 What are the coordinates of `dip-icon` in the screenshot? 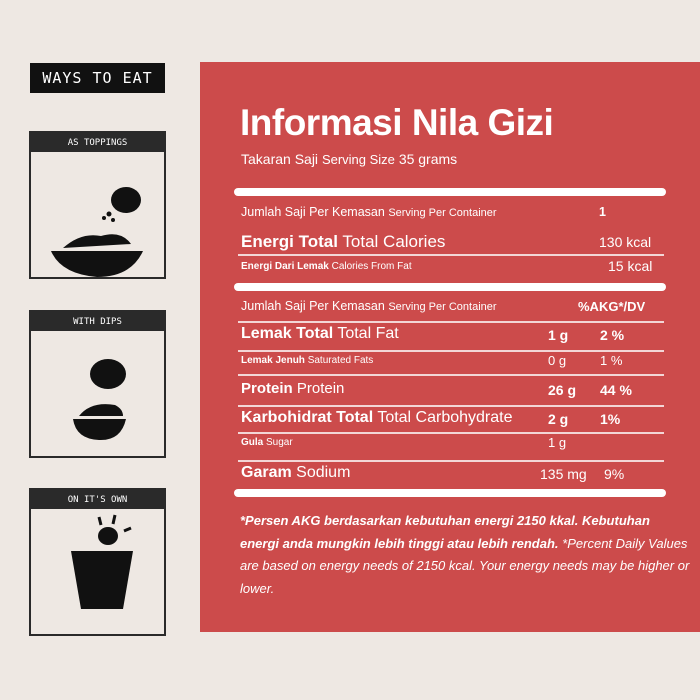 It's located at (99, 400).